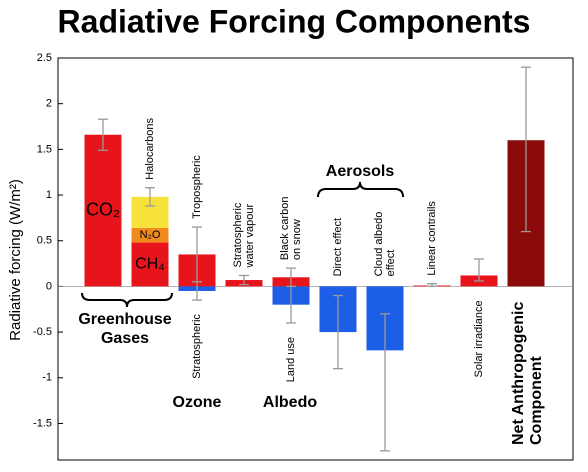 The image size is (588, 472). I want to click on y-tick-label: 1.5, so click(44, 149).